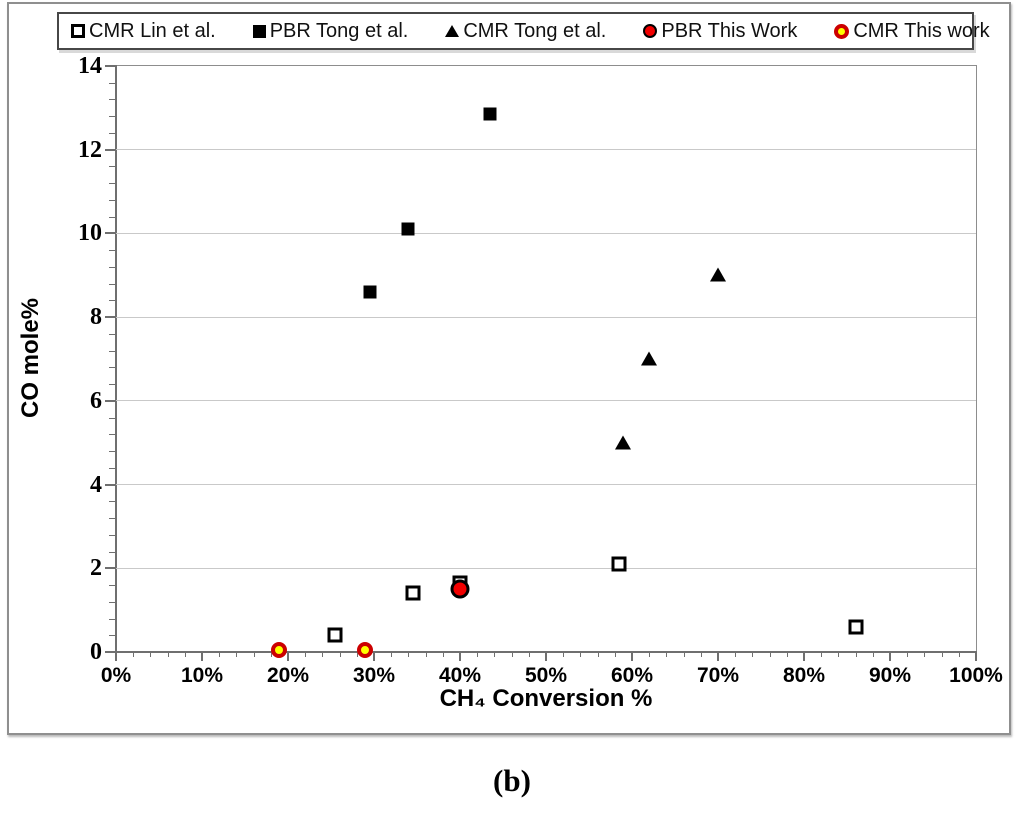 This screenshot has width=1024, height=816. What do you see at coordinates (718, 675) in the screenshot?
I see `x-tick-label: 70%` at bounding box center [718, 675].